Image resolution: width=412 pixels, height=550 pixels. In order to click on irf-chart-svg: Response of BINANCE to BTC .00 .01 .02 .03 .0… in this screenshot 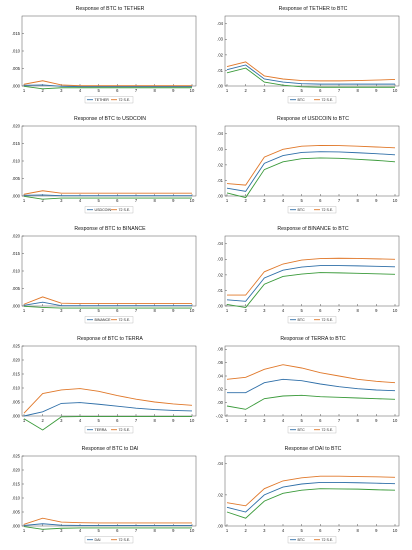, I will do `click(308, 275)`.